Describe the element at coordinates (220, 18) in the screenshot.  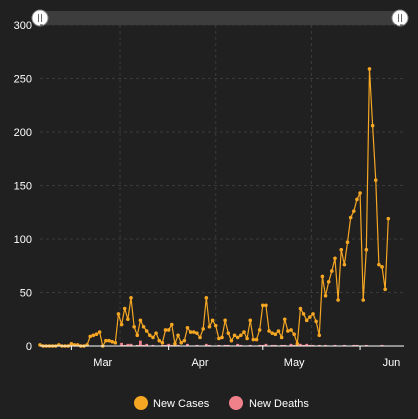
I see `range-slider-track` at that location.